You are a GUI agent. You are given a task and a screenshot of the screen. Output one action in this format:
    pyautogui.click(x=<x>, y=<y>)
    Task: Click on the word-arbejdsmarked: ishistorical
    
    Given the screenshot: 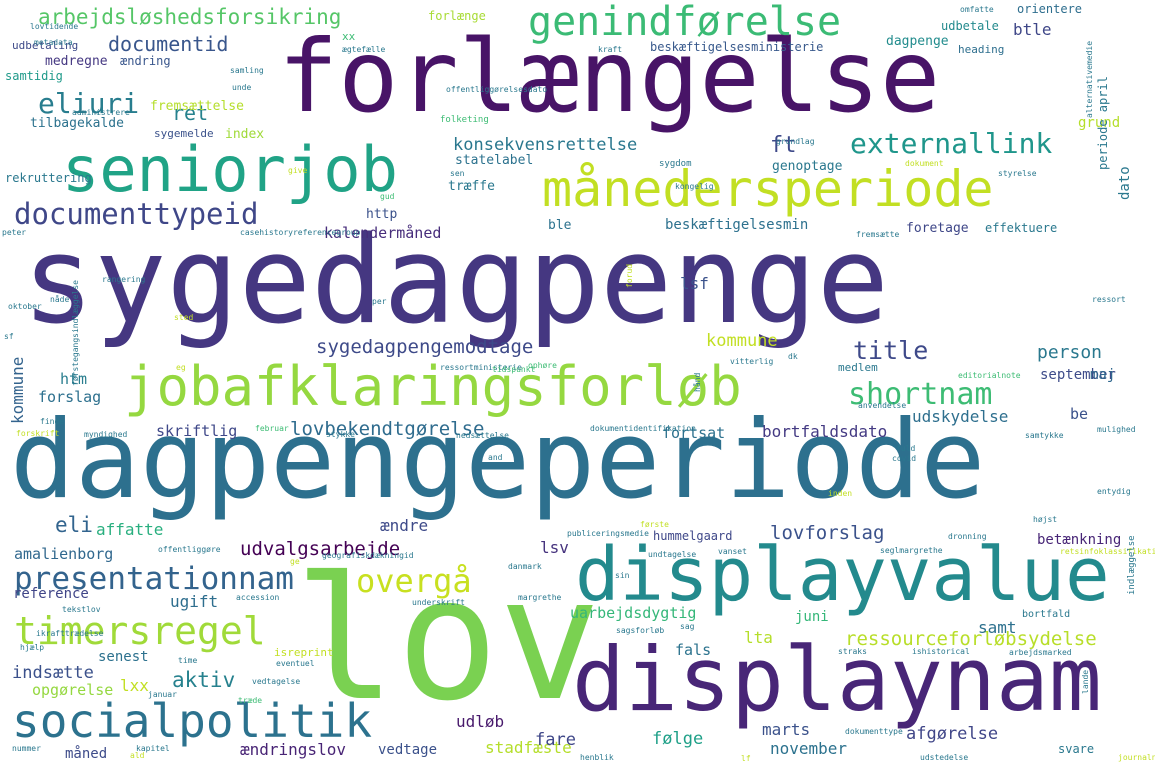 What is the action you would take?
    pyautogui.click(x=941, y=651)
    